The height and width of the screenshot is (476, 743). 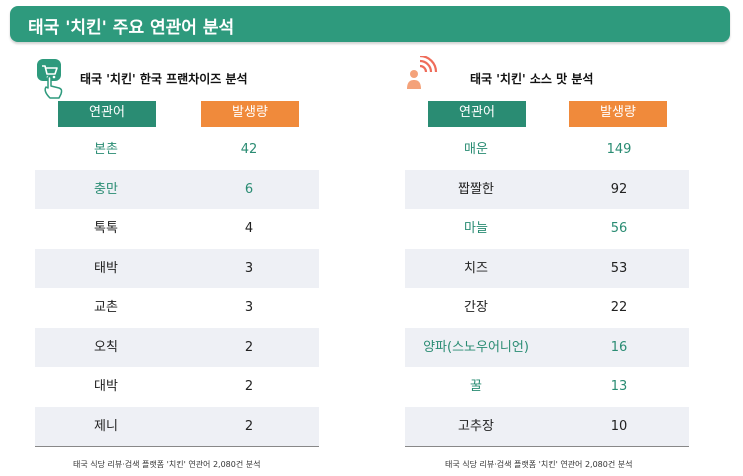 What do you see at coordinates (177, 308) in the screenshot?
I see `table-row: 교촌 3` at bounding box center [177, 308].